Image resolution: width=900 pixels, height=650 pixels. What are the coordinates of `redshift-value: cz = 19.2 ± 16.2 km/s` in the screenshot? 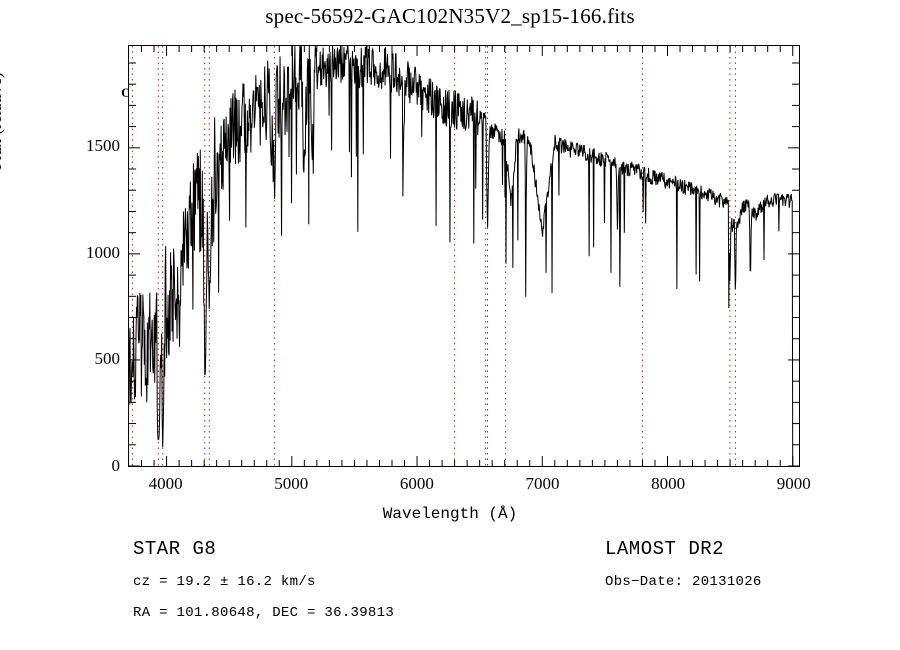 It's located at (224, 582).